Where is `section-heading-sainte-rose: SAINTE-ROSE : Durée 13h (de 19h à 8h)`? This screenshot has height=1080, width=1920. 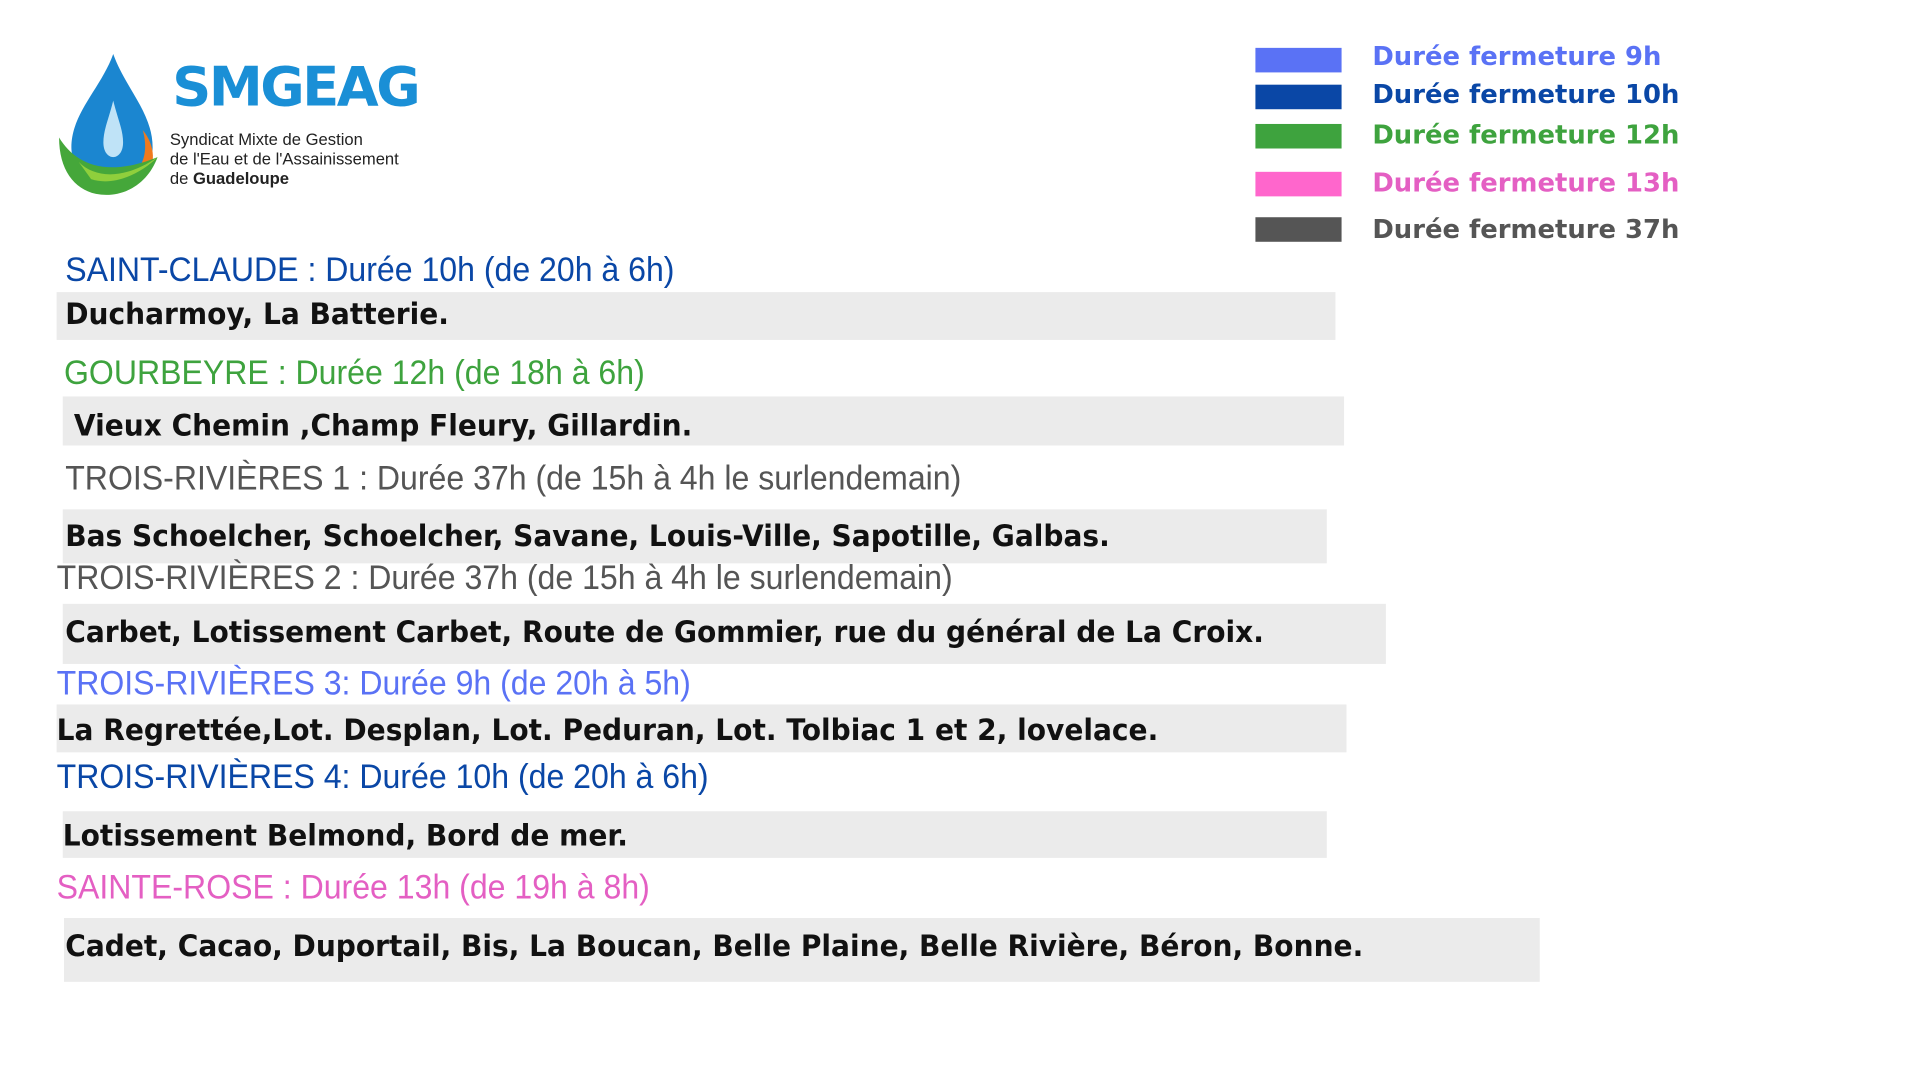
section-heading-sainte-rose: SAINTE-ROSE : Durée 13h (de 19h à 8h) is located at coordinates (353, 886).